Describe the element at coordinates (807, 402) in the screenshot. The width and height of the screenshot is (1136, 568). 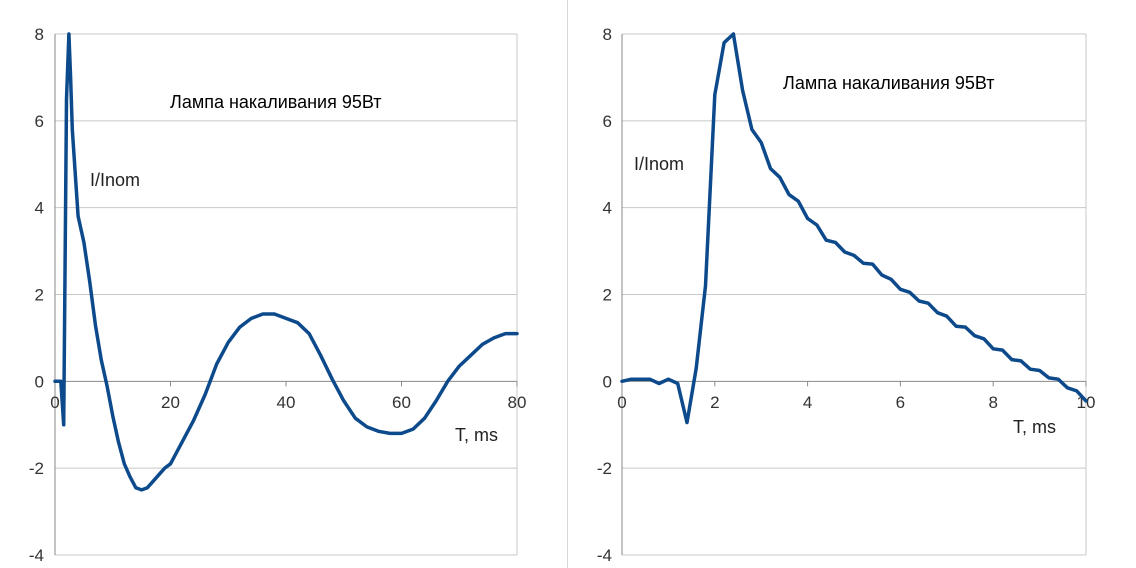
I see `x-tick-label: 4` at that location.